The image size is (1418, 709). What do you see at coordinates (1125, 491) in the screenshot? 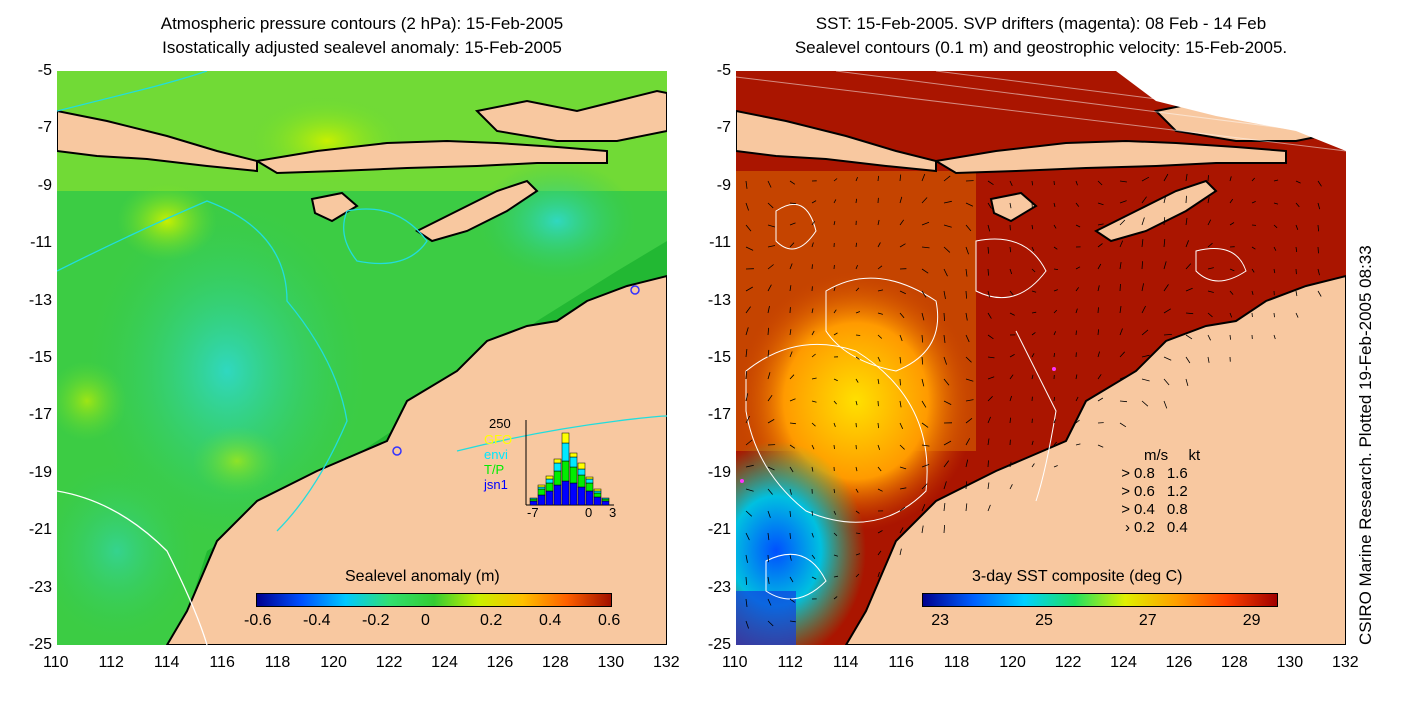
I see `arrow-icon: >` at bounding box center [1125, 491].